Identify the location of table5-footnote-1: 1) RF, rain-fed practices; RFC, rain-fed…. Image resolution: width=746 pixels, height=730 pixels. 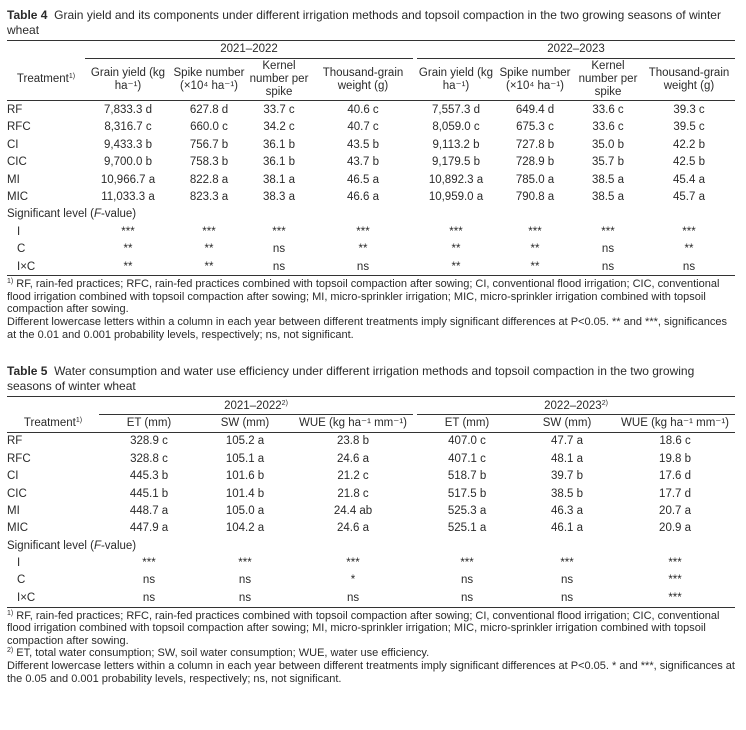
(363, 628).